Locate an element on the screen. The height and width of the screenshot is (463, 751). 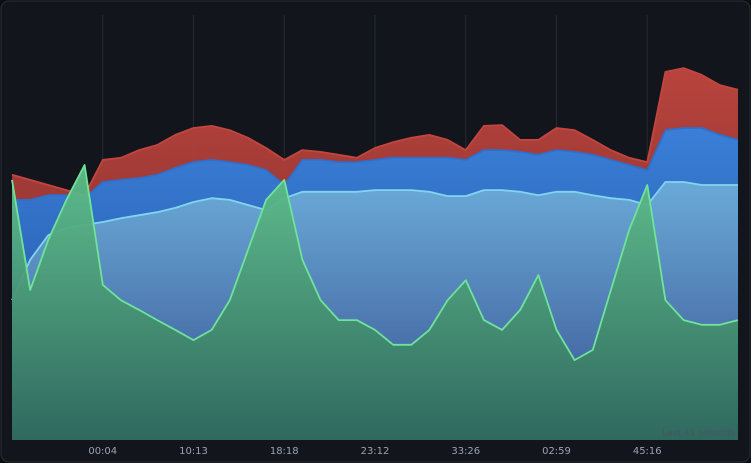
x-tick-label: 02:59 is located at coordinates (556, 451).